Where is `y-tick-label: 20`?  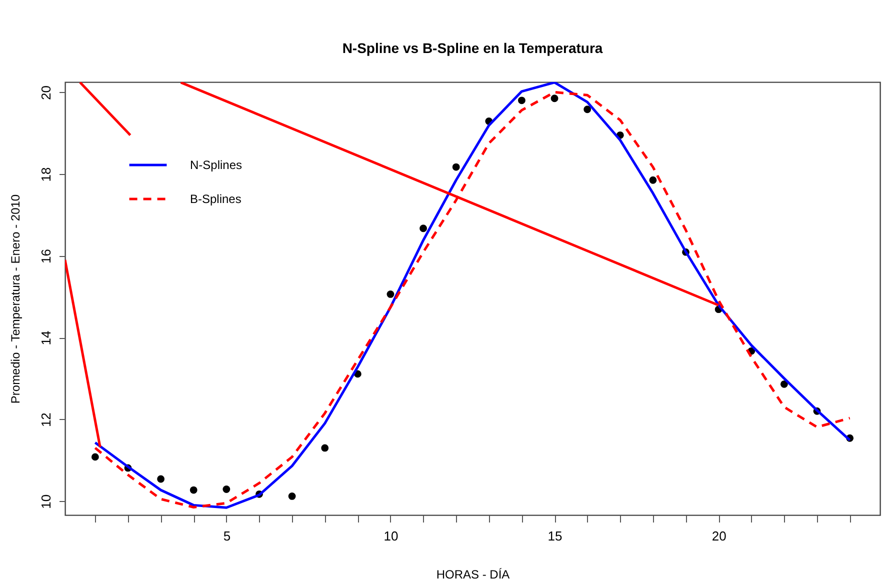 y-tick-label: 20 is located at coordinates (46, 92).